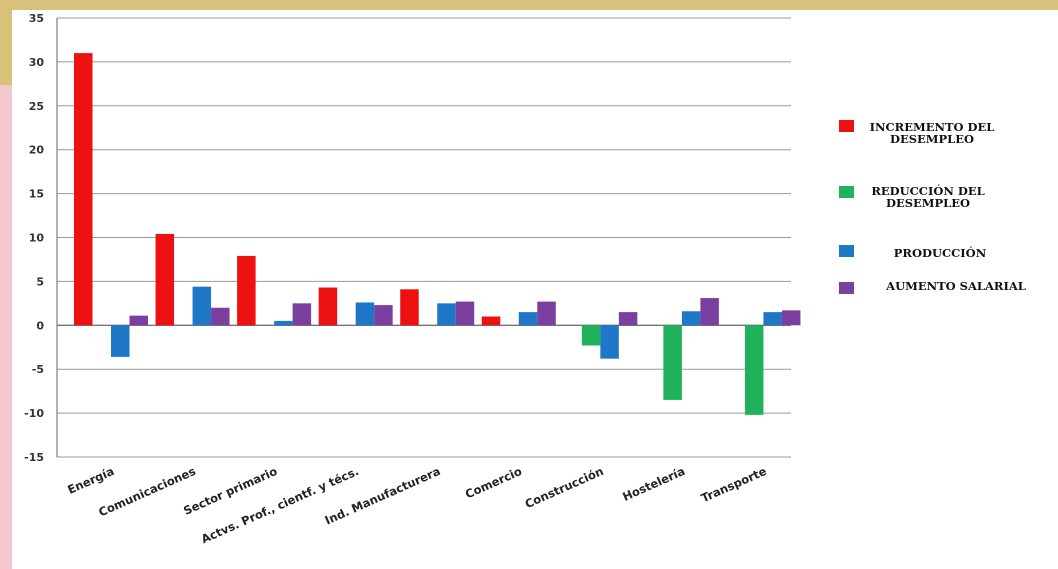  What do you see at coordinates (37, 62) in the screenshot?
I see `y-tick-label: 30` at bounding box center [37, 62].